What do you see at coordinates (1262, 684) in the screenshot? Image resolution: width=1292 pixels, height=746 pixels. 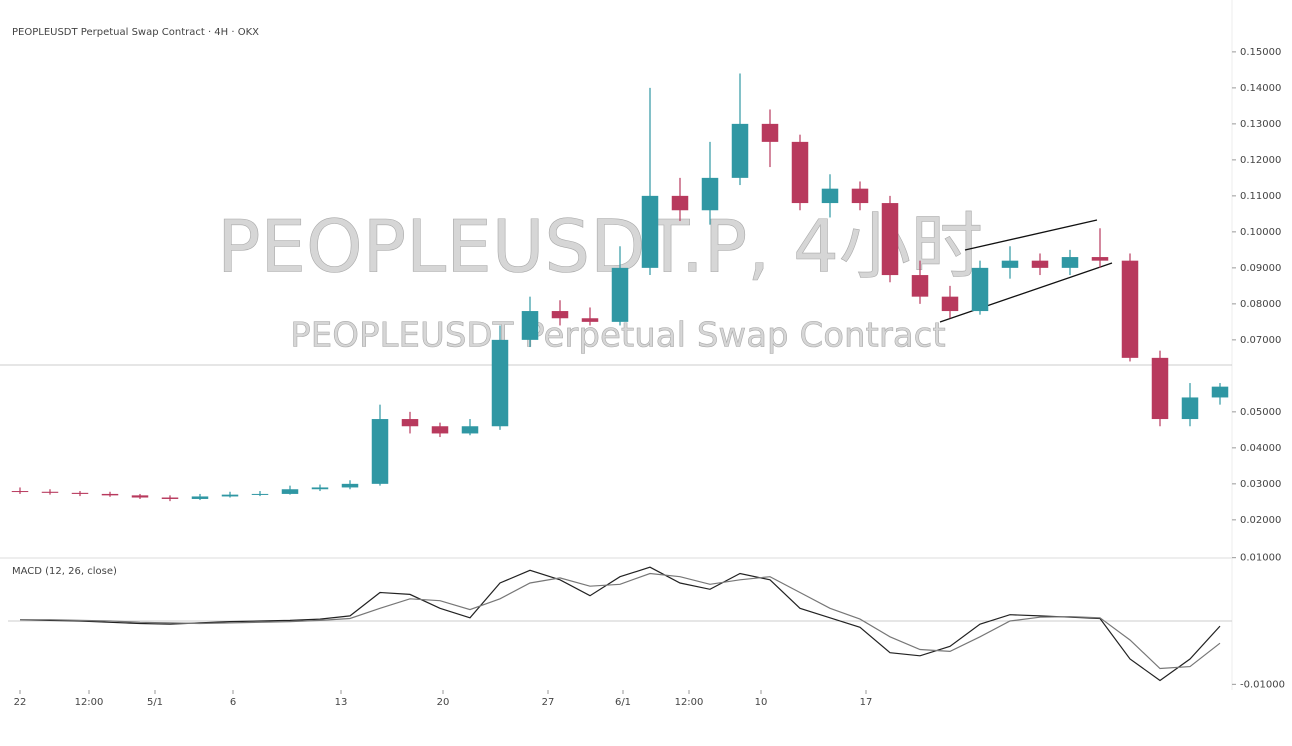 I see `y-tick-label: -0.01000` at bounding box center [1262, 684].